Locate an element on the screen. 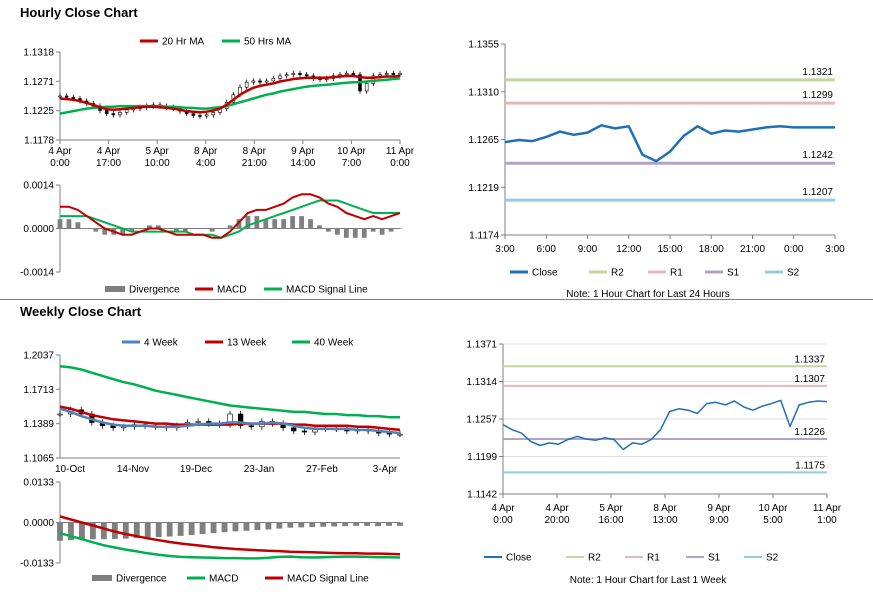 This screenshot has width=873, height=601. hourly-price-x-tick-label: 17:00 is located at coordinates (108, 163).